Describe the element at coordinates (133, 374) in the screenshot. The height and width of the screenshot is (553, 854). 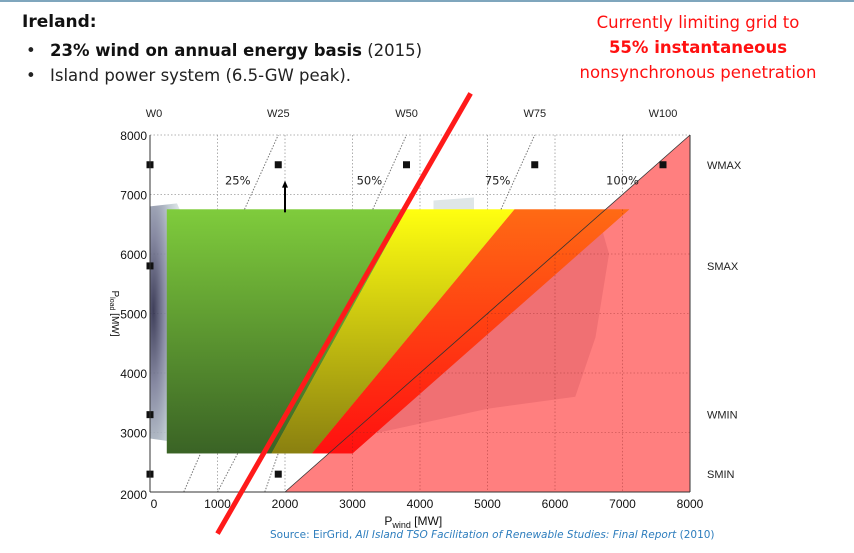
I see `y-tick-label: 4000` at that location.